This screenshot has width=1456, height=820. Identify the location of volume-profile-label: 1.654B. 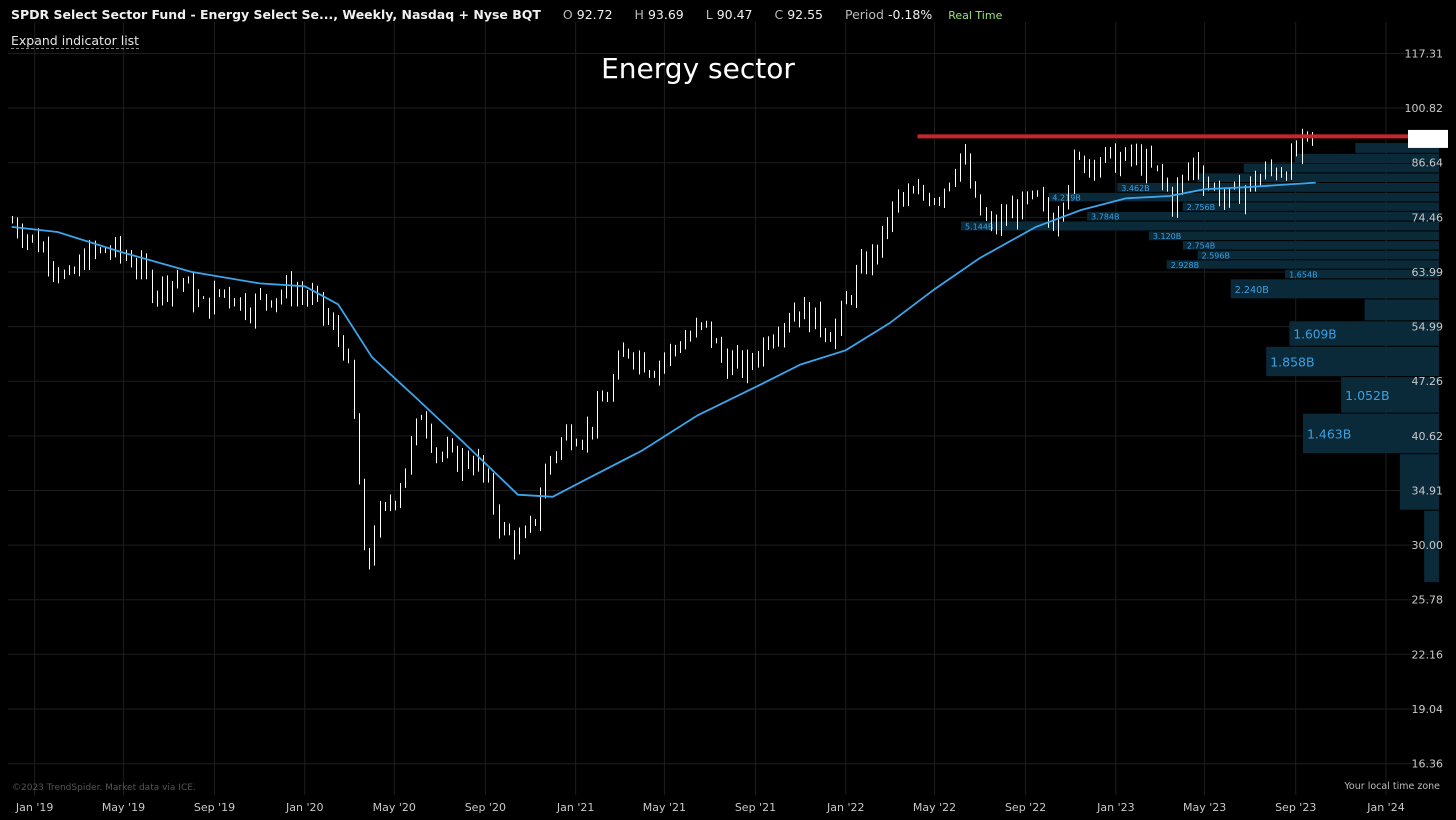
(1303, 274).